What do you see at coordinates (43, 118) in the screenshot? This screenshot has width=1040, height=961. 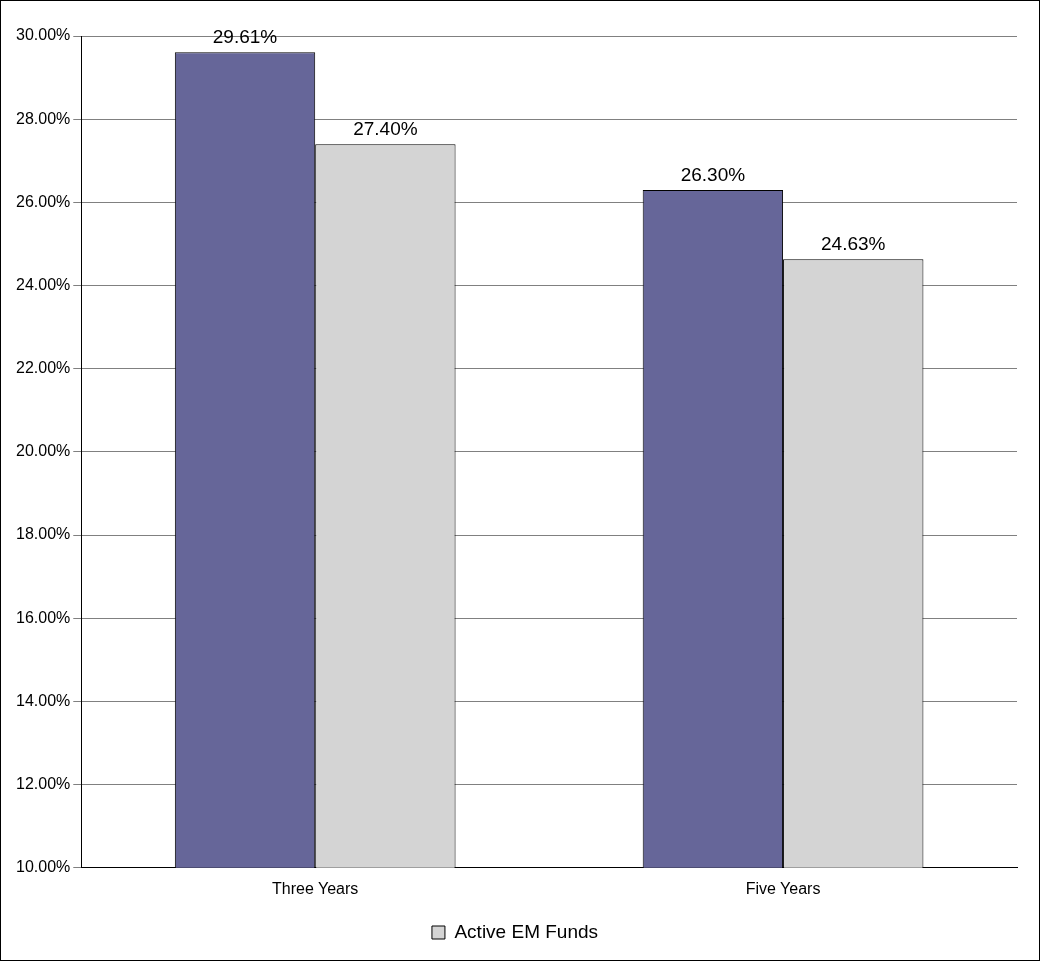 I see `y-tick-label: 28.00%` at bounding box center [43, 118].